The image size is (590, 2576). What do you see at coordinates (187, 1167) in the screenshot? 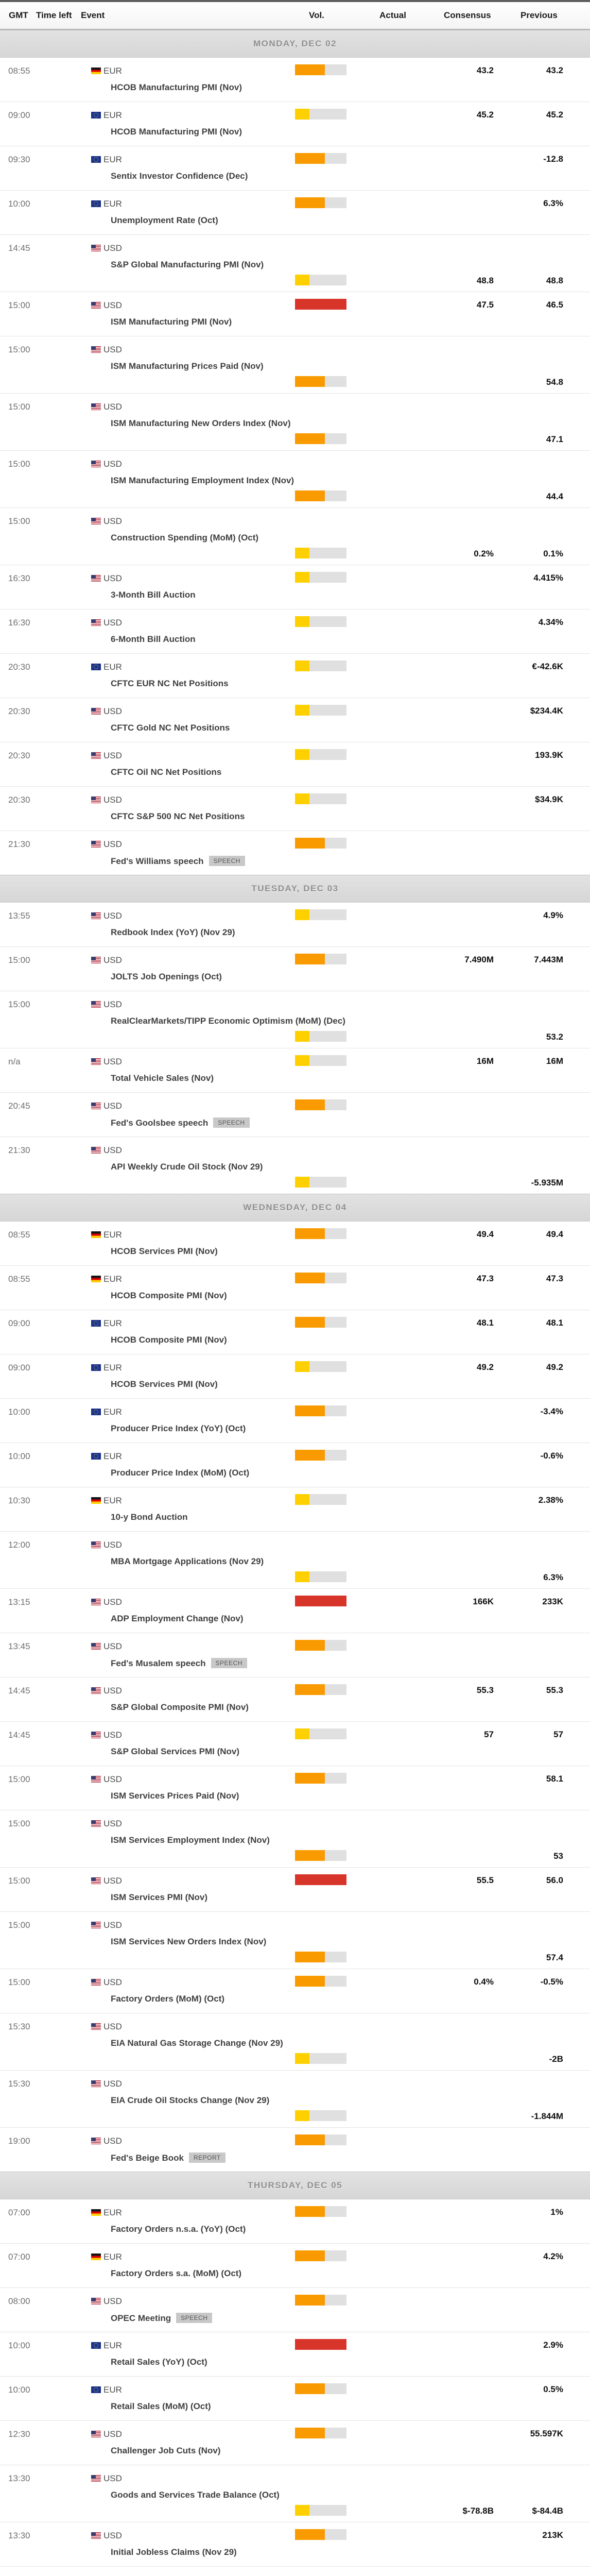
I see `event-name: API Weekly Crude Oil Stock (Nov 29)` at bounding box center [187, 1167].